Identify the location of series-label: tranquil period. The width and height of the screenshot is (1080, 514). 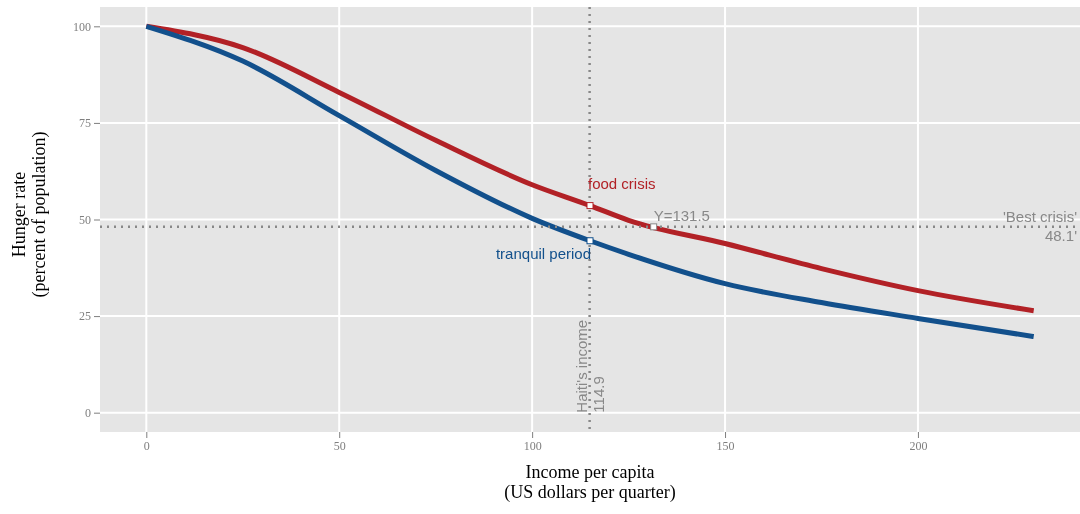
(543, 253).